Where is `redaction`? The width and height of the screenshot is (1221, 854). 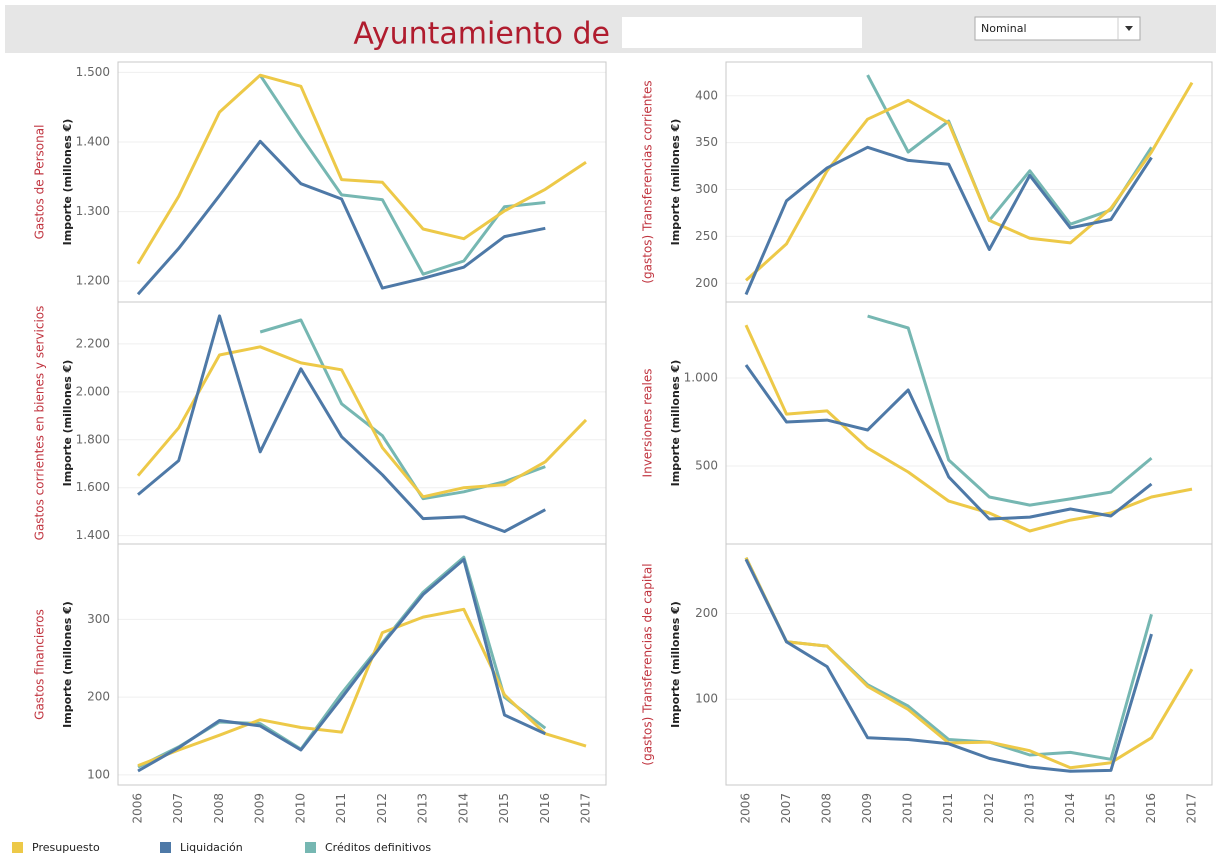 redaction is located at coordinates (742, 32).